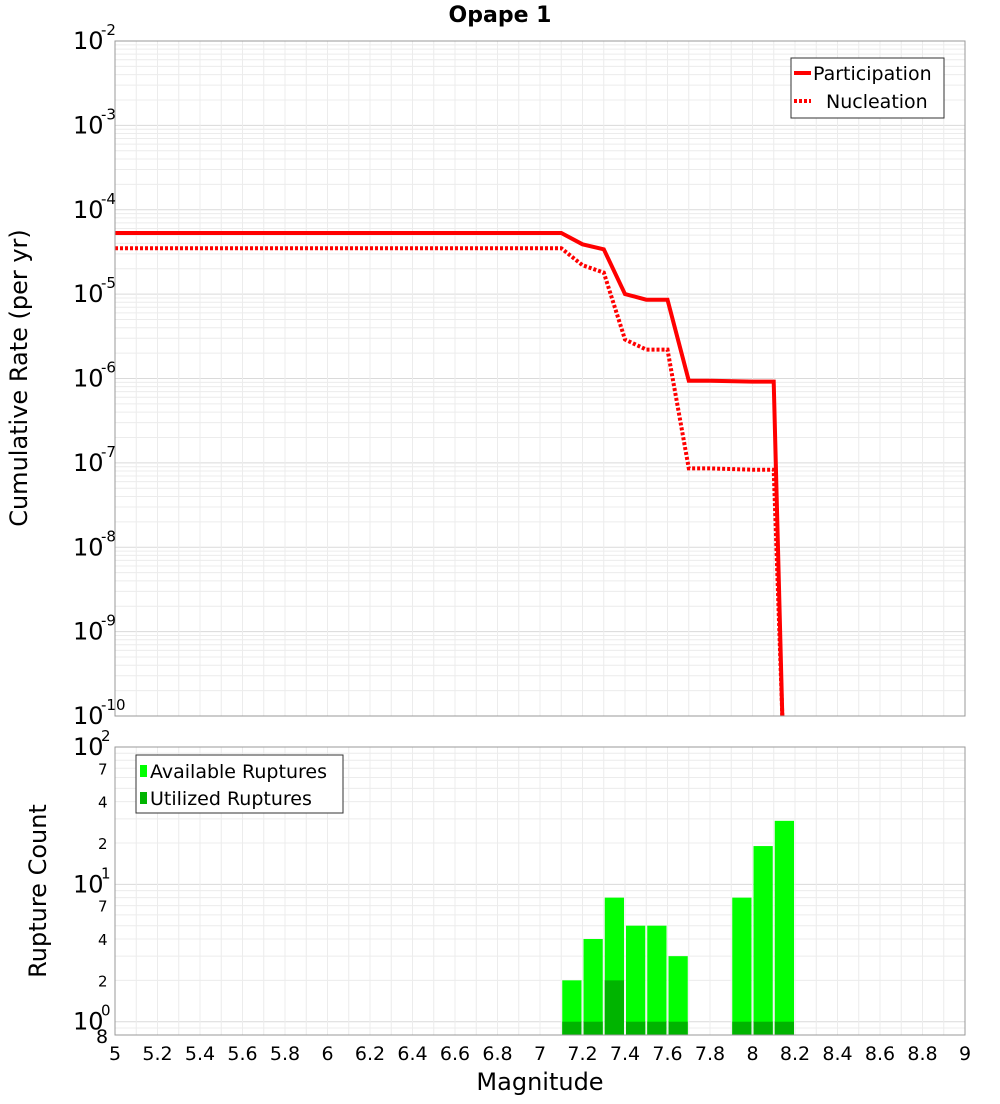 Image resolution: width=1000 pixels, height=1104 pixels. I want to click on y-tick-label: 10⁻⁶, so click(94, 376).